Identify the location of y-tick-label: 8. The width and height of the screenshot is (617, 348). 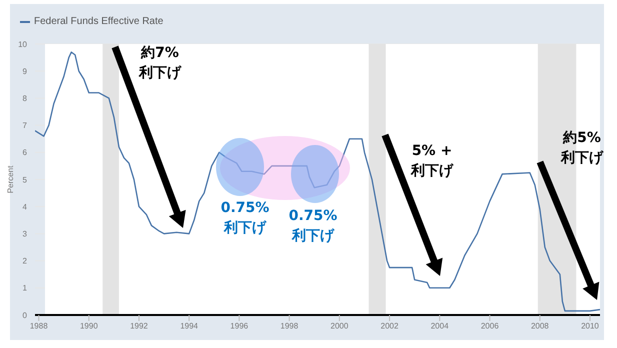
(25, 99).